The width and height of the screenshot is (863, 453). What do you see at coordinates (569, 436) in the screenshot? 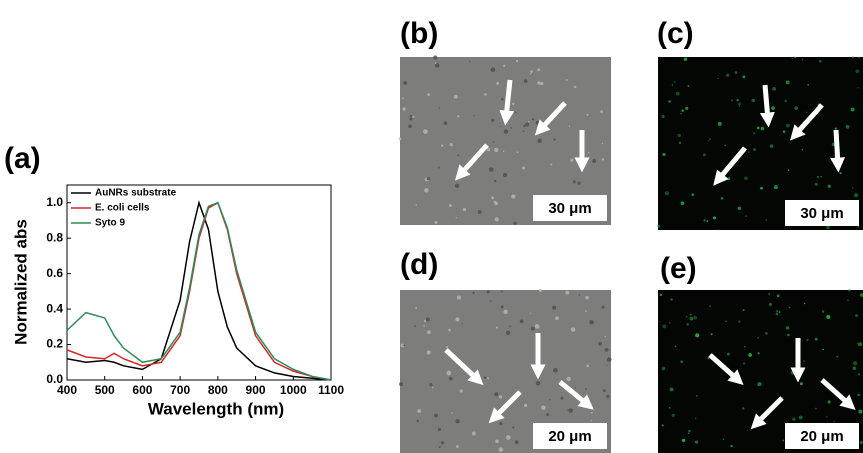
I see `scale-bar-label: 20 μm` at bounding box center [569, 436].